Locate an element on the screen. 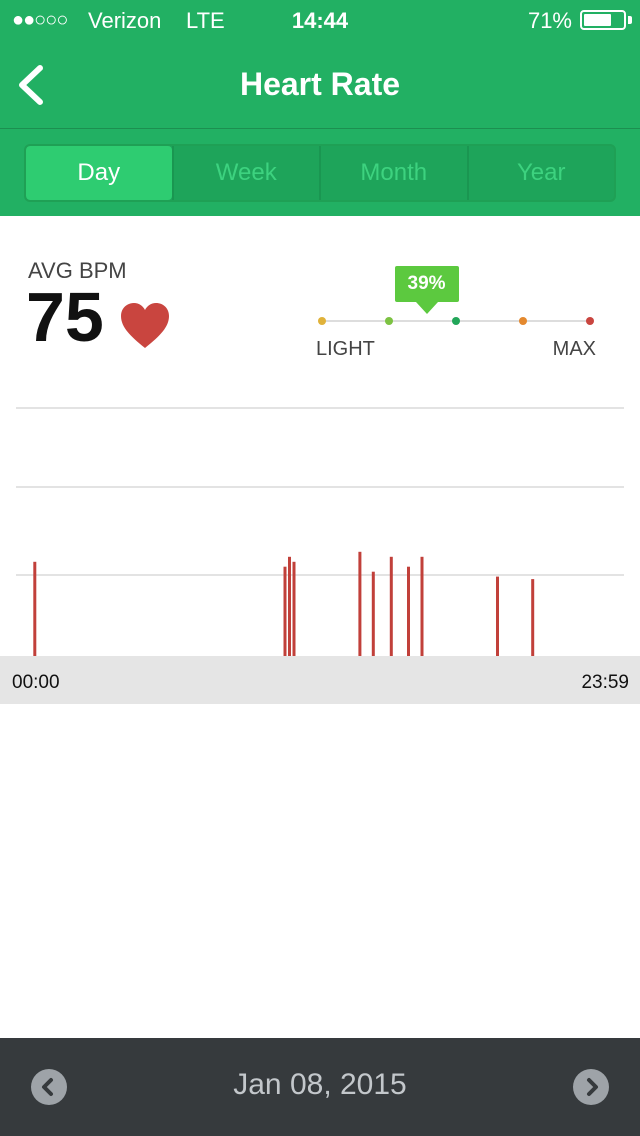 The image size is (640, 1136). tab-year: Year is located at coordinates (540, 173).